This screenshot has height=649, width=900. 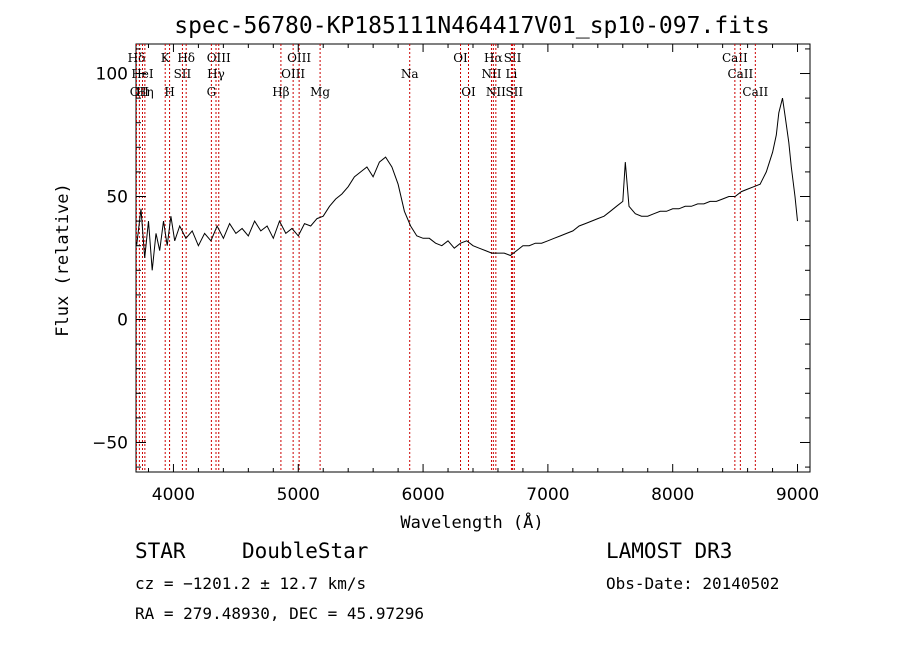 I want to click on y-tick-label: 0, so click(x=122, y=320).